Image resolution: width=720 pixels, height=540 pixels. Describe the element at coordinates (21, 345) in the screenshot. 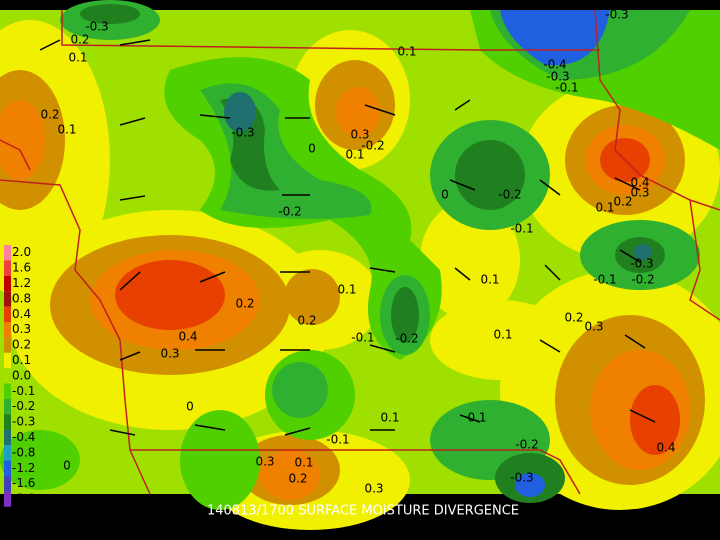

I see `legend-label: 0.2` at that location.